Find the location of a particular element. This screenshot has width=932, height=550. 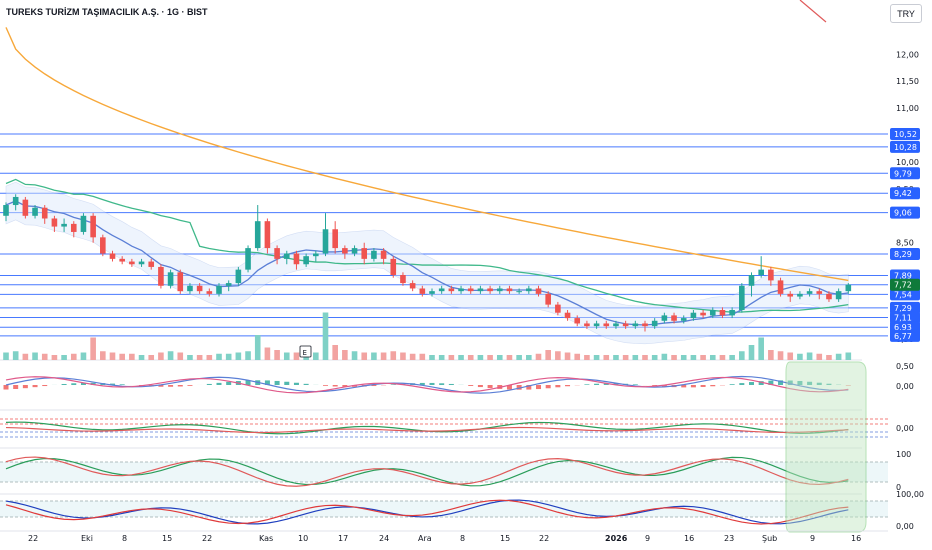

level-price-label: 10,28 is located at coordinates (905, 146).